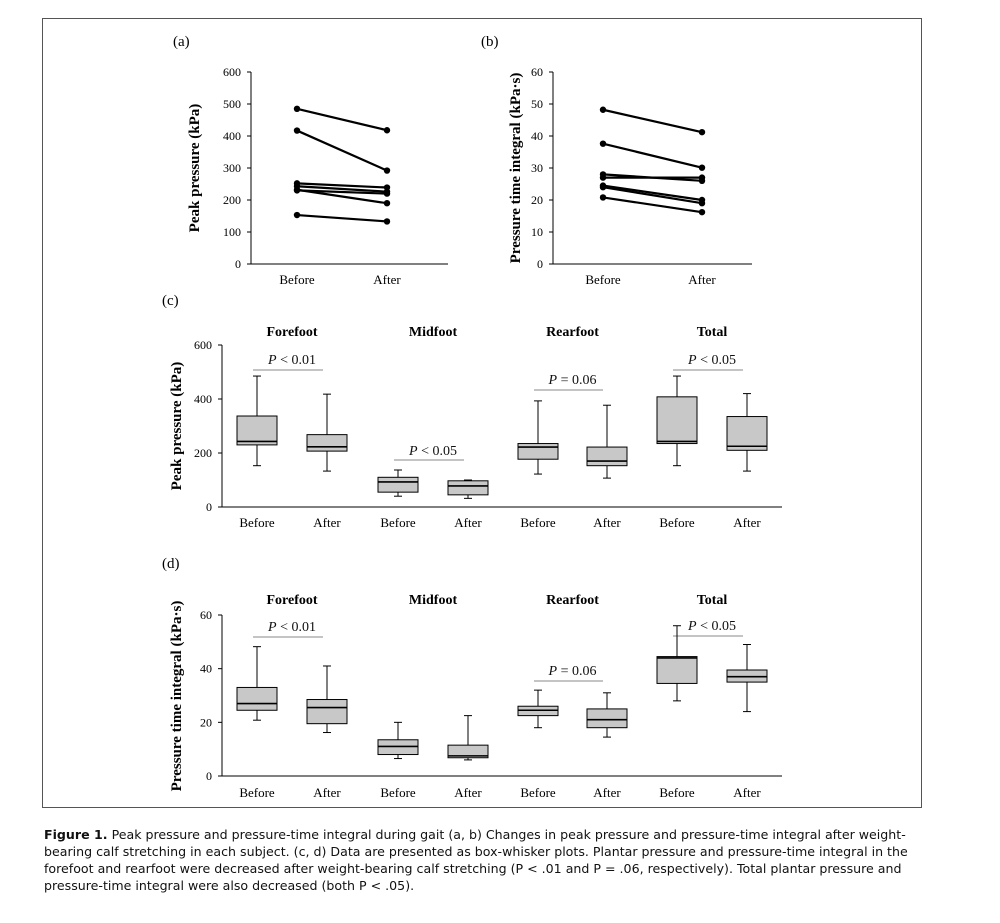 This screenshot has height=923, width=1000. Describe the element at coordinates (171, 564) in the screenshot. I see `panel-label-d: (d)` at that location.